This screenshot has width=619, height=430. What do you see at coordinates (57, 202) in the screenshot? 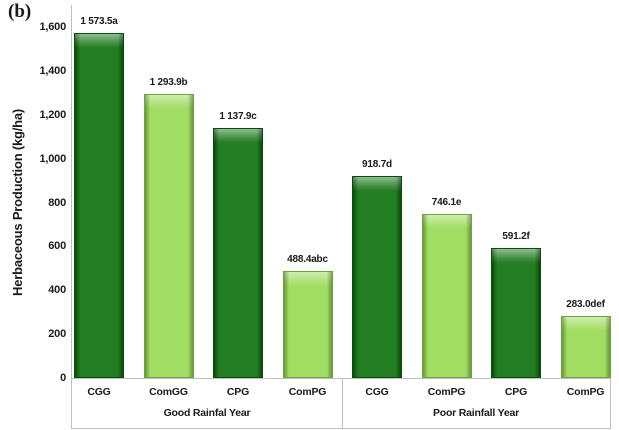
I see `y-tick-label: 800` at bounding box center [57, 202].